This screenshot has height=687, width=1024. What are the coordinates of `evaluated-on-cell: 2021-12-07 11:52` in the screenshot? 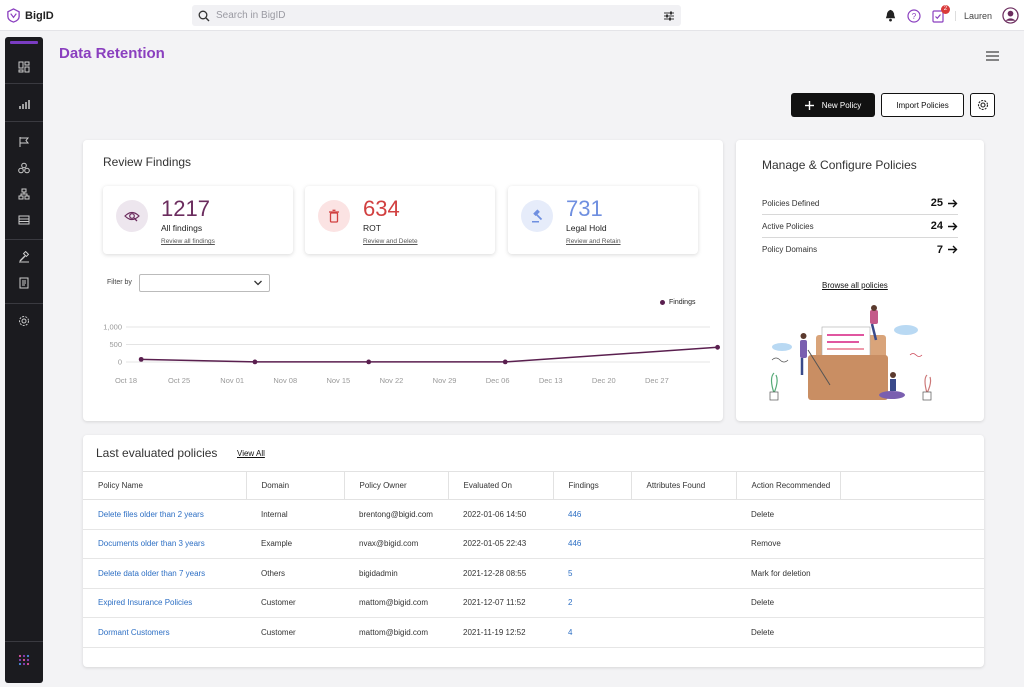 It's located at (500, 603).